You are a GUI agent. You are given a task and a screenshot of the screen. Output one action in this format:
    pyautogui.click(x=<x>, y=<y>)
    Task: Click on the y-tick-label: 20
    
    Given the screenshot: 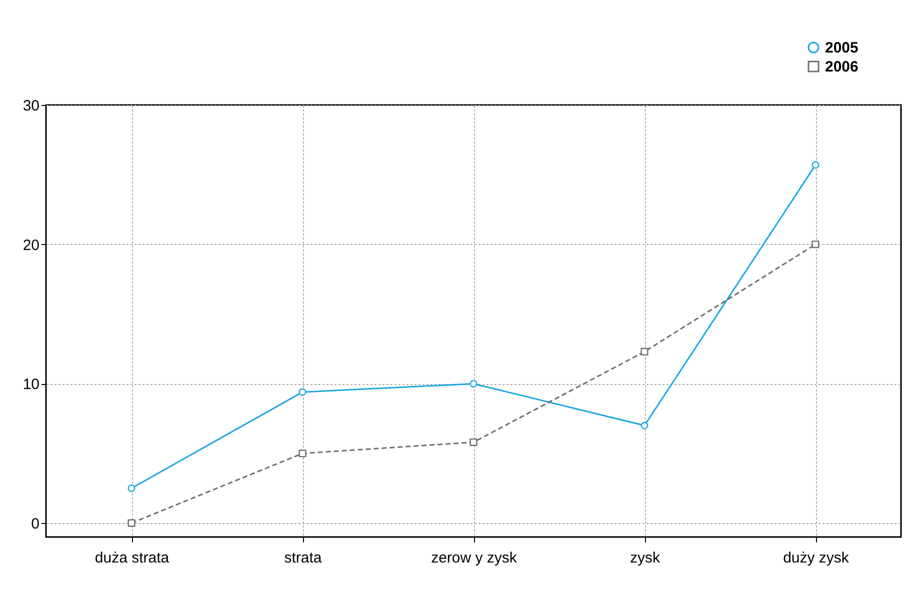 What is the action you would take?
    pyautogui.click(x=31, y=245)
    